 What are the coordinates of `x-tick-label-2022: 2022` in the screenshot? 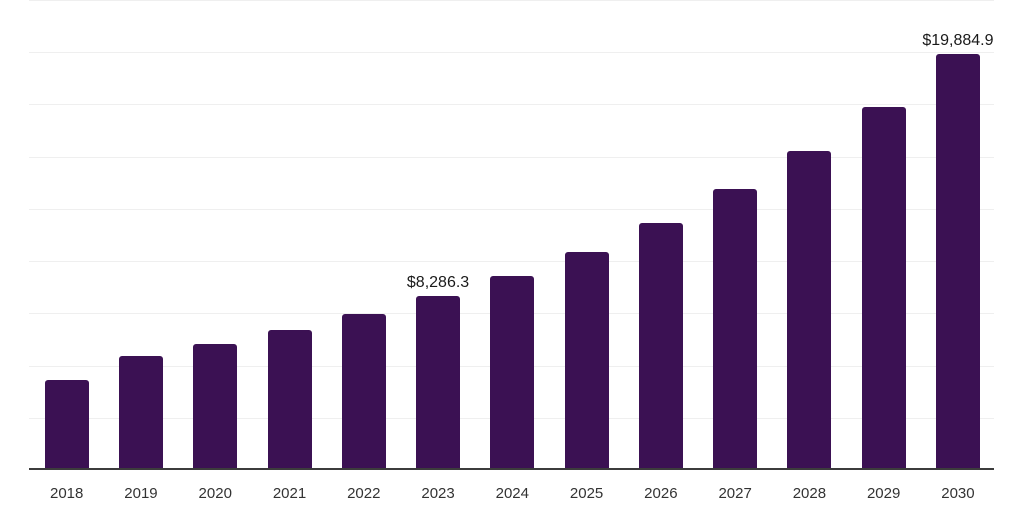 It's located at (364, 493).